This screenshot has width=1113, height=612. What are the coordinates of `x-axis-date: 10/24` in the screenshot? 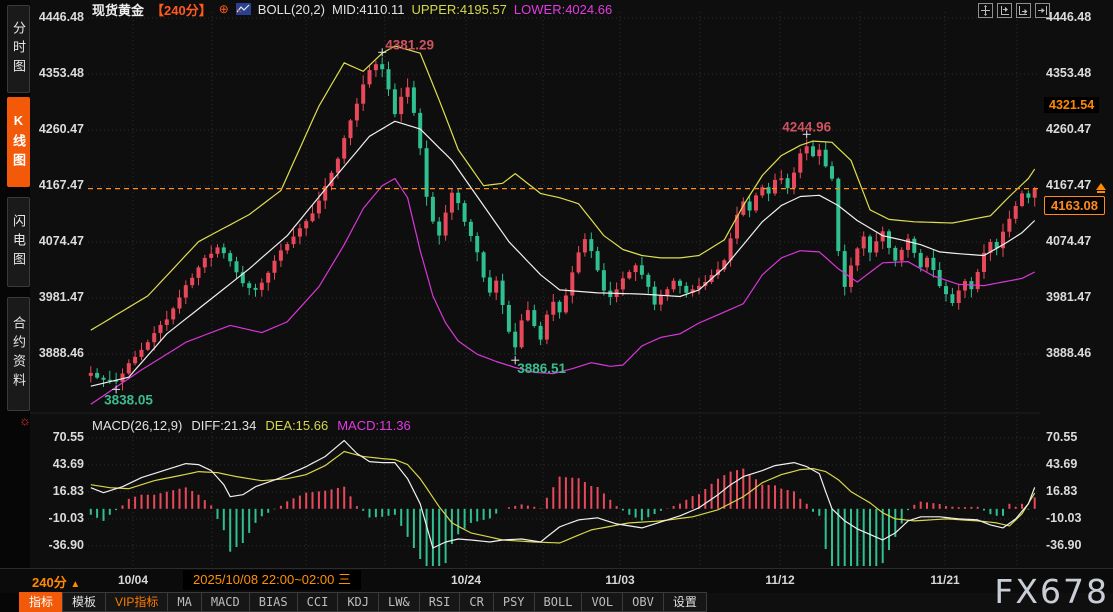 It's located at (466, 580).